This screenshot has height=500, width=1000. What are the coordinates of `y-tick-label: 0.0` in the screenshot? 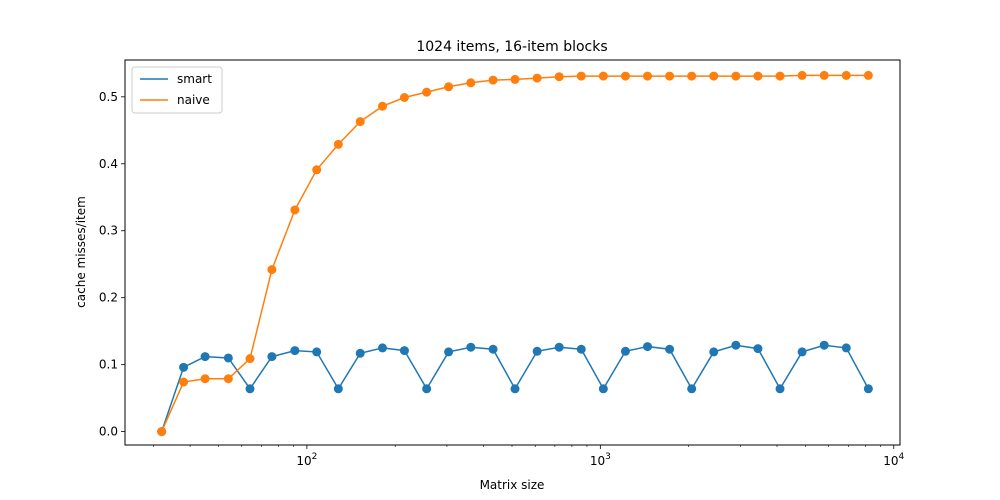 It's located at (108, 432).